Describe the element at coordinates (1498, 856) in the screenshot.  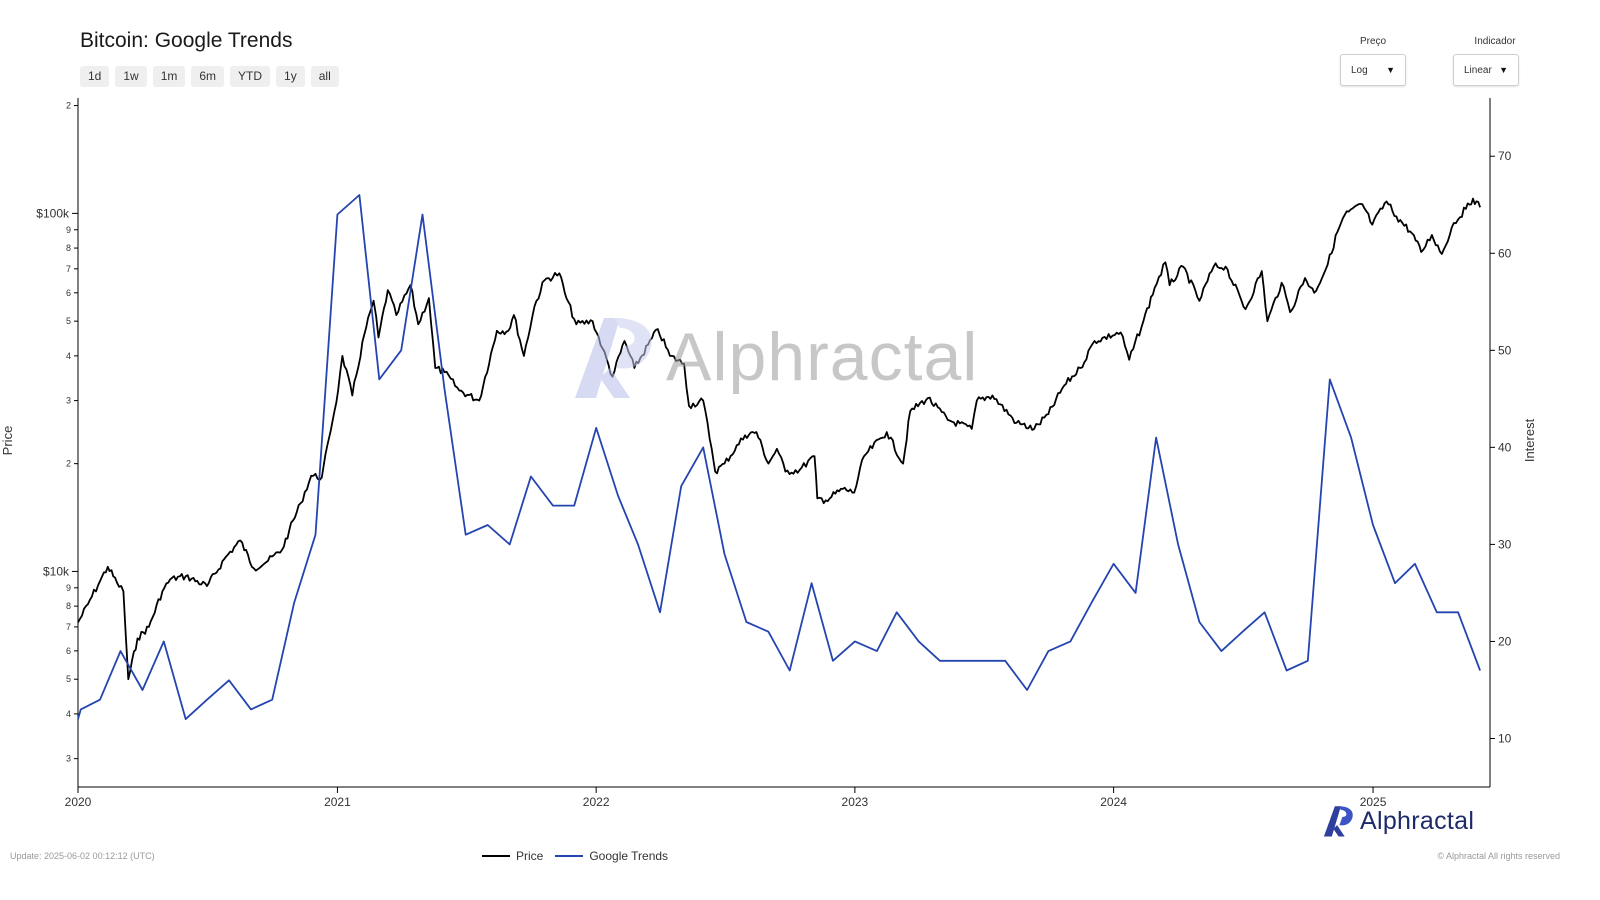
I see `copyright-text: © Alphractal All rights reserved` at that location.